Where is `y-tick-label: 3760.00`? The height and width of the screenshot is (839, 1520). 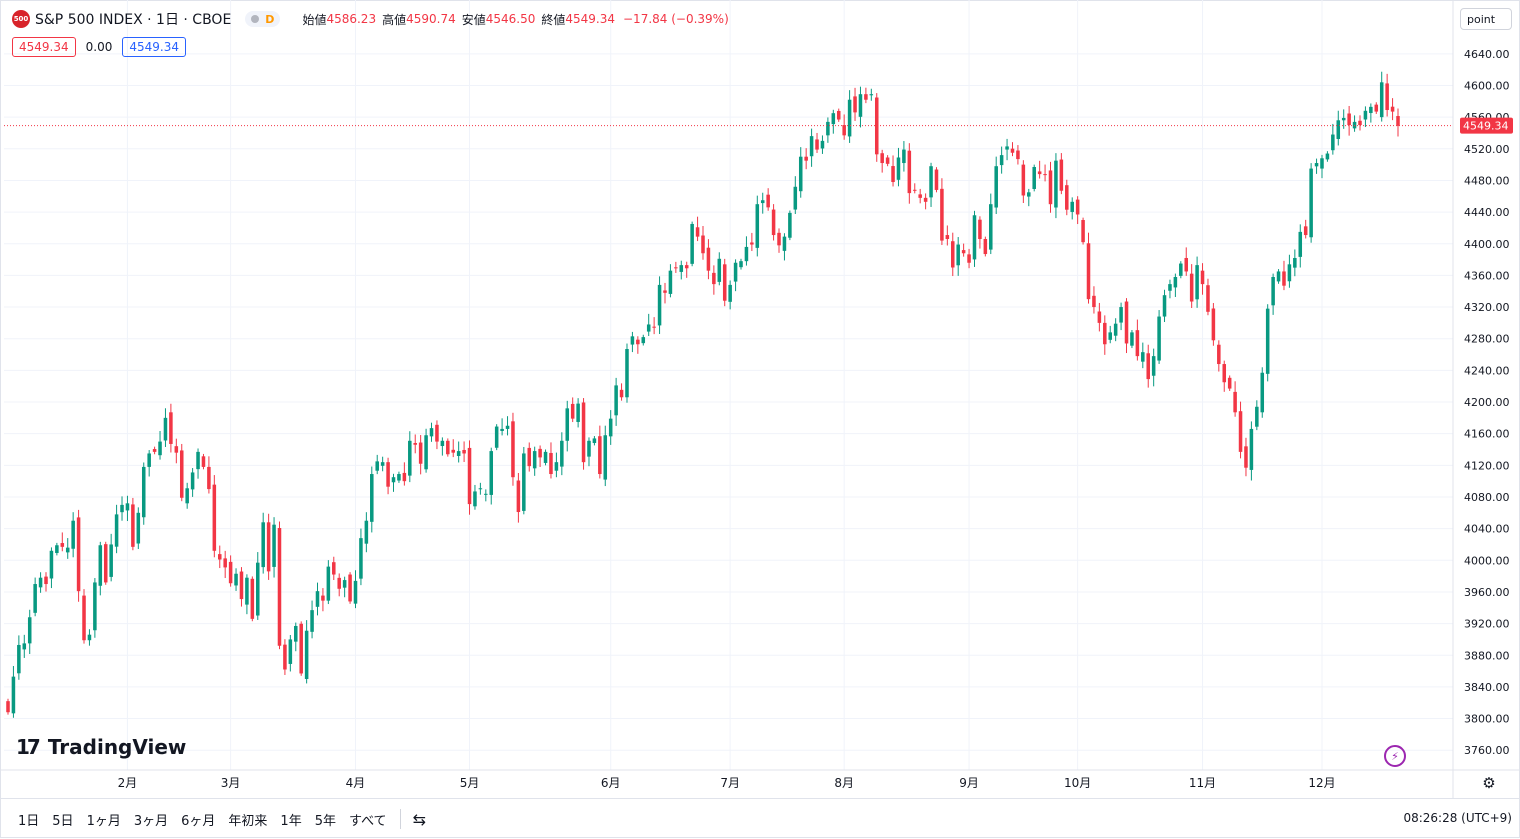 y-tick-label: 3760.00 is located at coordinates (1487, 750).